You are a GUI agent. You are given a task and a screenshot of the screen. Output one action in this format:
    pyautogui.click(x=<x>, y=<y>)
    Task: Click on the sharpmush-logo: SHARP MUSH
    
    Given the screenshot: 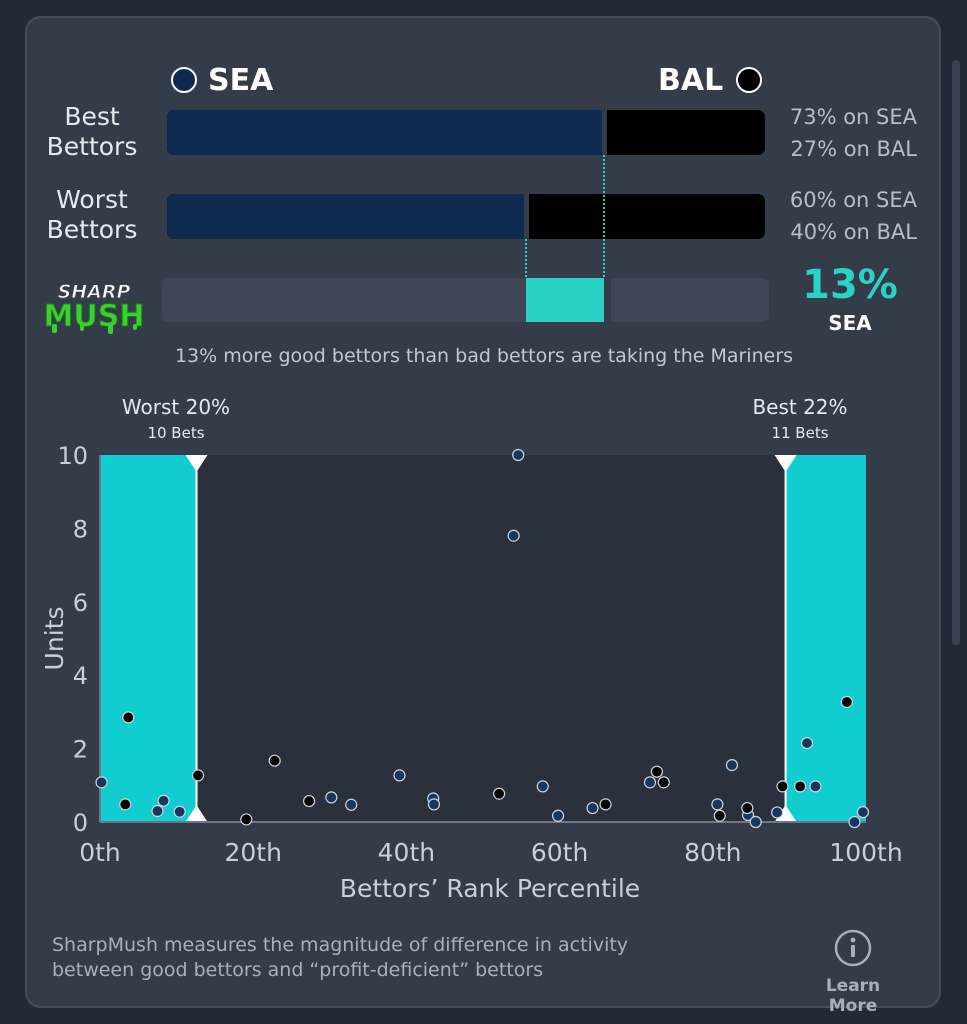 What is the action you would take?
    pyautogui.click(x=94, y=306)
    